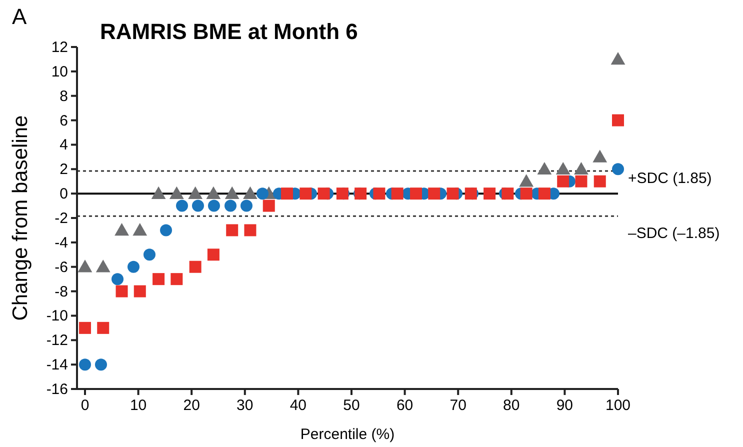 This screenshot has width=743, height=447. I want to click on y-tick-label: 8, so click(64, 96).